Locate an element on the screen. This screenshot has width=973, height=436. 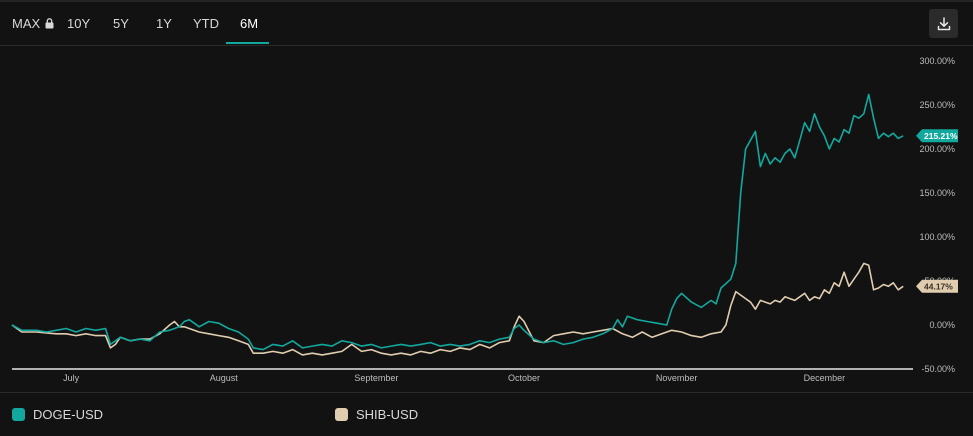
download-icon is located at coordinates (943, 23).